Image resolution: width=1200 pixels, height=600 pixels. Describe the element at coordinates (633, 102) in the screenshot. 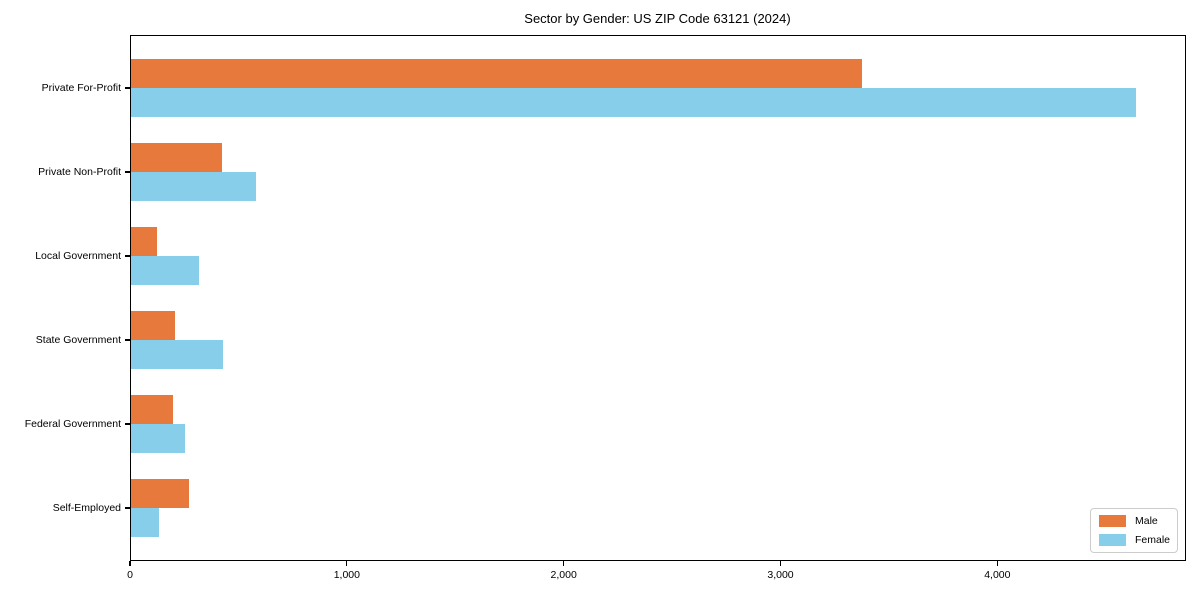

I see `bar-female-private-for-profit` at that location.